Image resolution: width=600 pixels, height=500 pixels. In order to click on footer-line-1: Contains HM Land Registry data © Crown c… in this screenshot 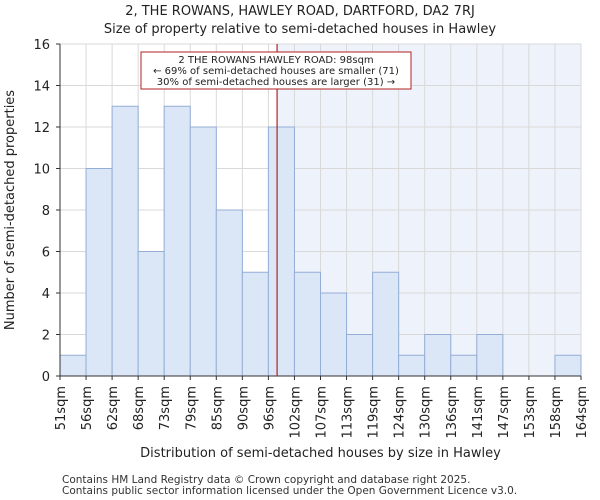, I will do `click(266, 480)`.